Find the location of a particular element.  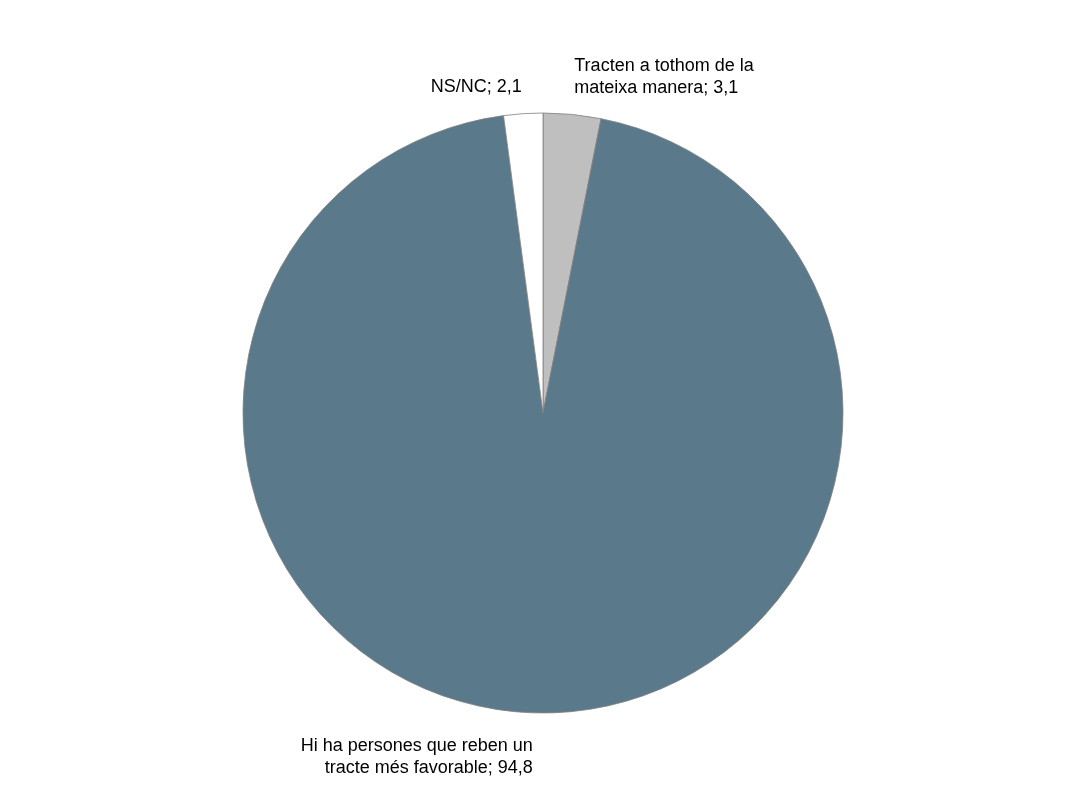

slice-label: NS/NC; 2,1 is located at coordinates (476, 85).